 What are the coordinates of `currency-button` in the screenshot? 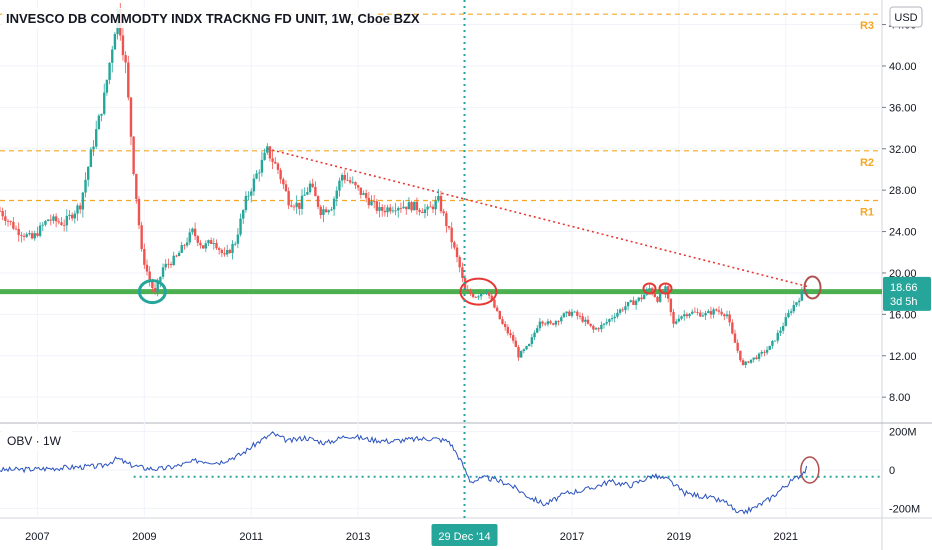 It's located at (906, 17).